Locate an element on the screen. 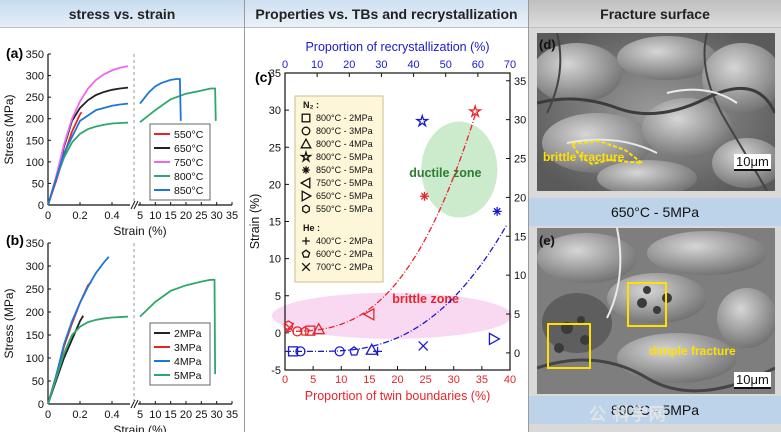 This screenshot has height=432, width=781. x-tick-label: 20 is located at coordinates (186, 216).